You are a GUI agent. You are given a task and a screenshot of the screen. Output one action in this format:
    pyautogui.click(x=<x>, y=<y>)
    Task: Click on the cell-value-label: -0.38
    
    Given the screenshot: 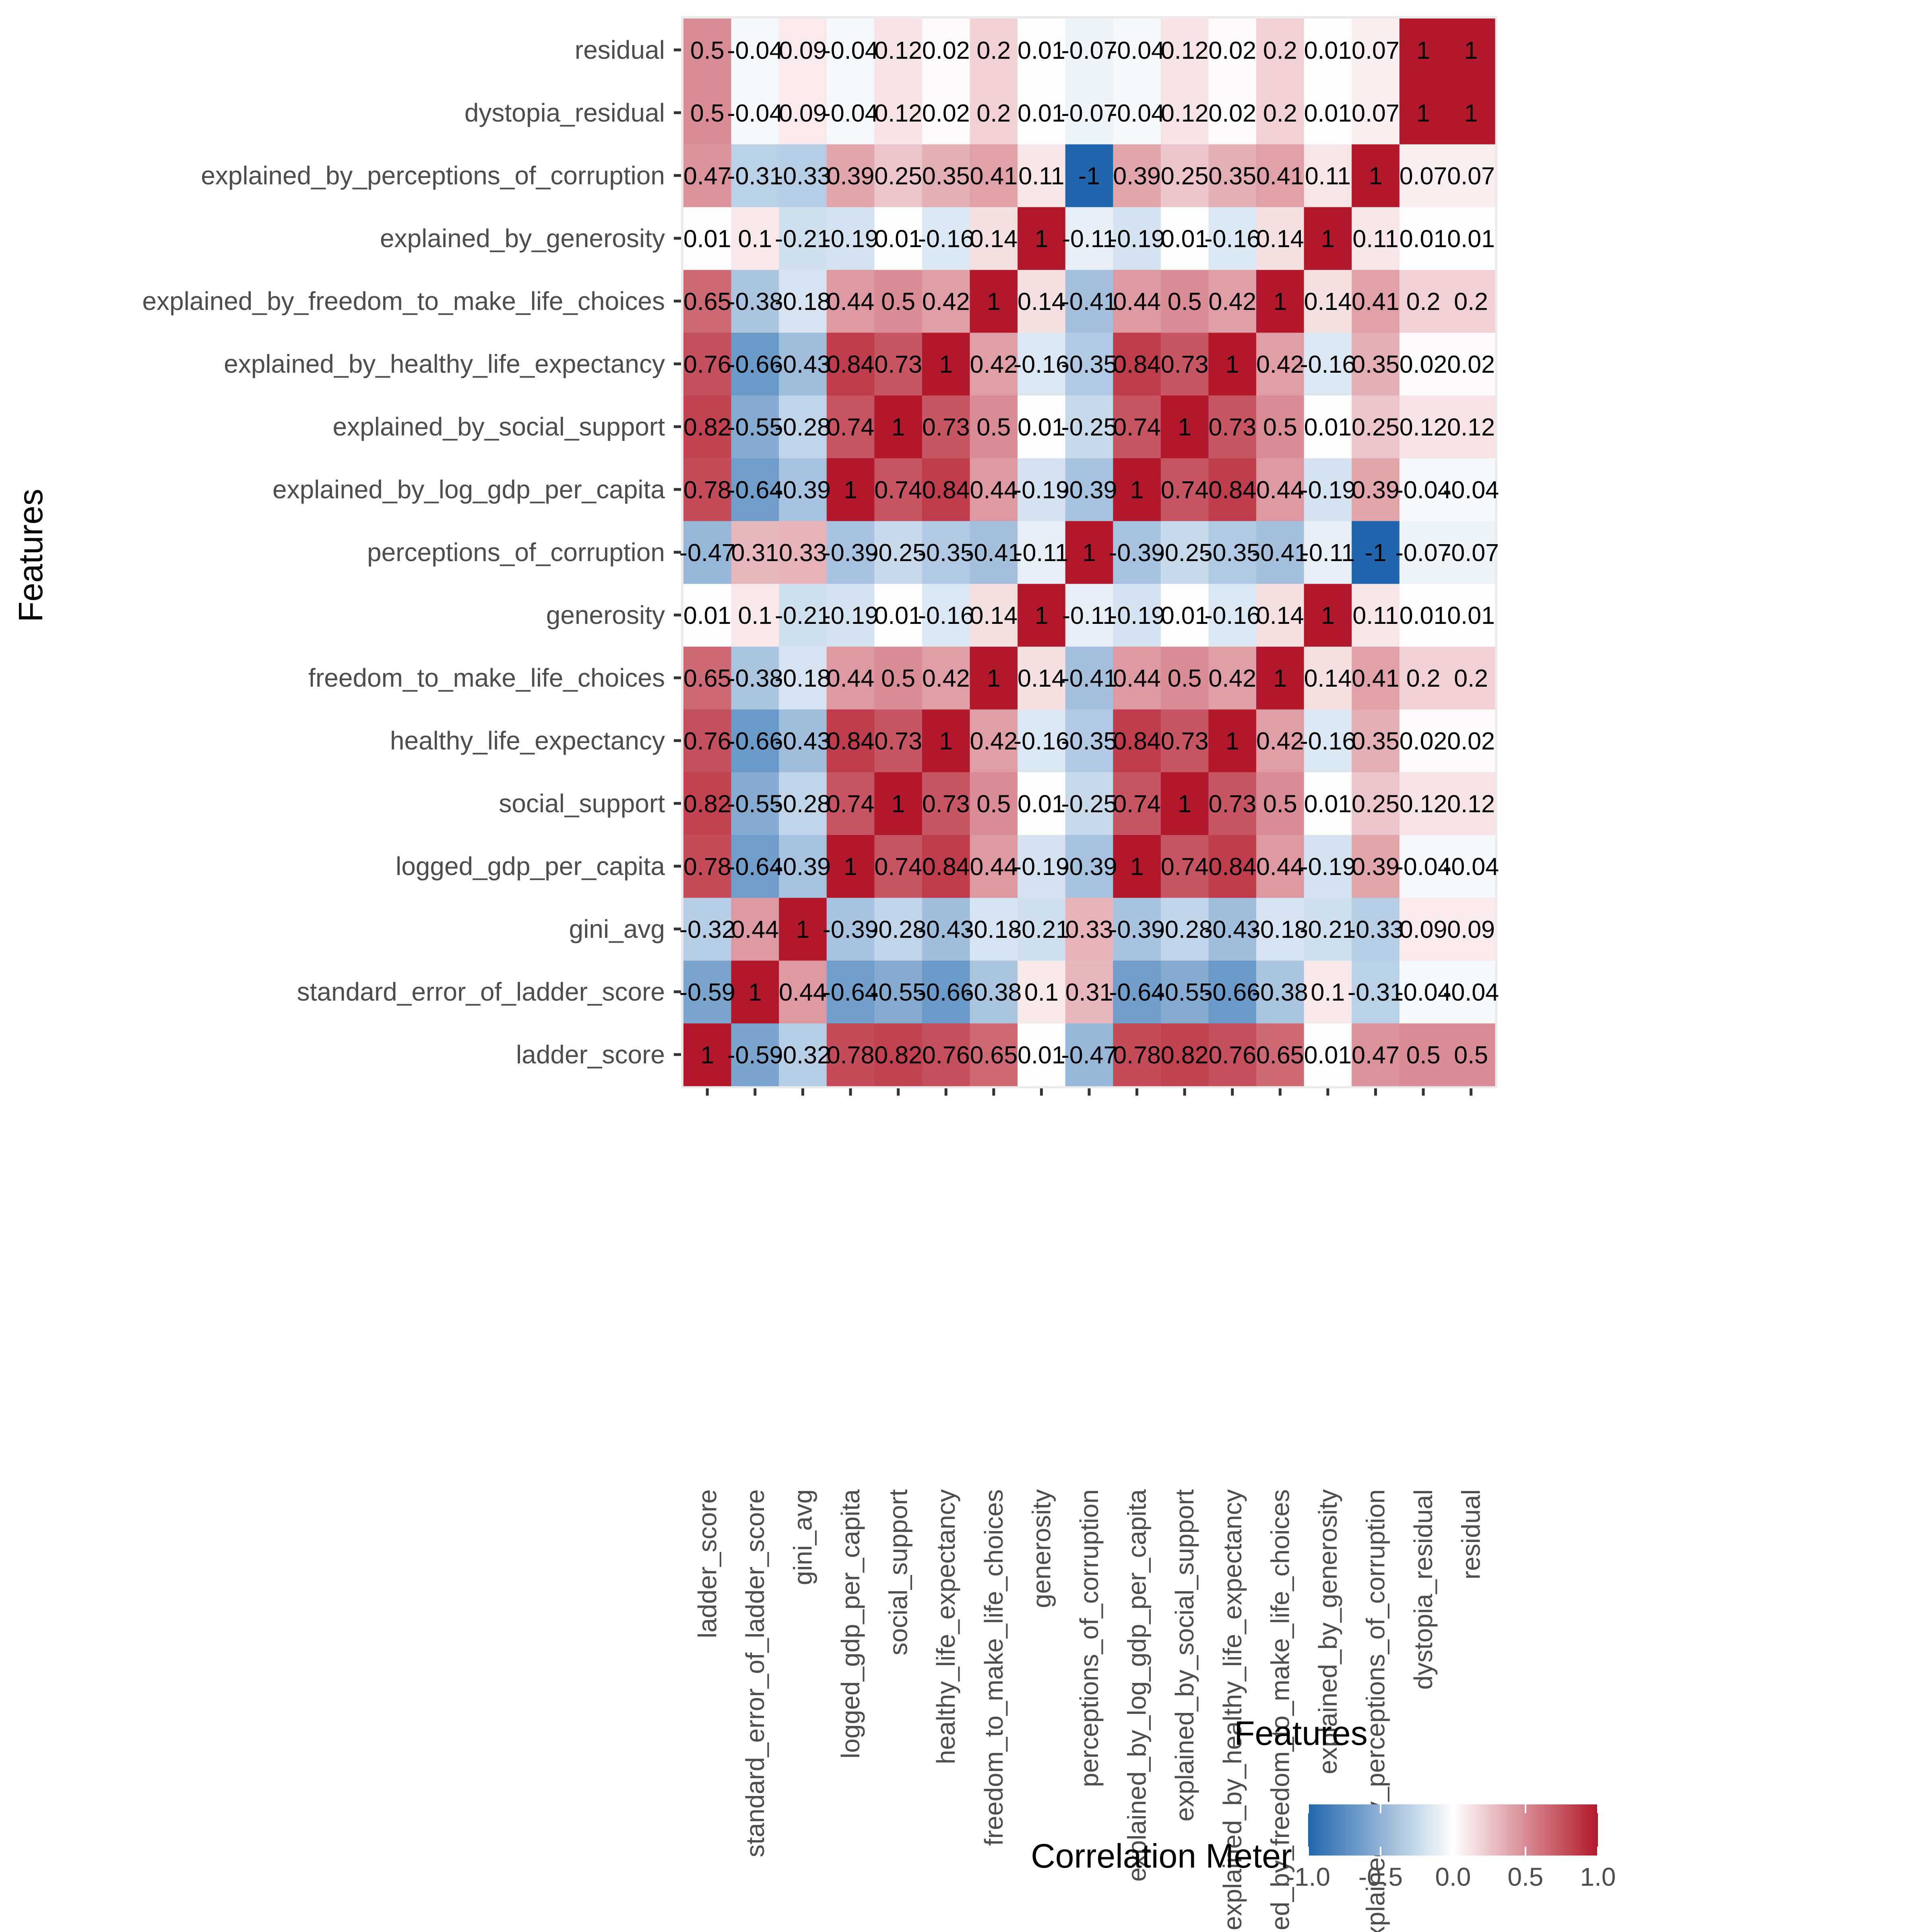 What is the action you would take?
    pyautogui.click(x=755, y=301)
    